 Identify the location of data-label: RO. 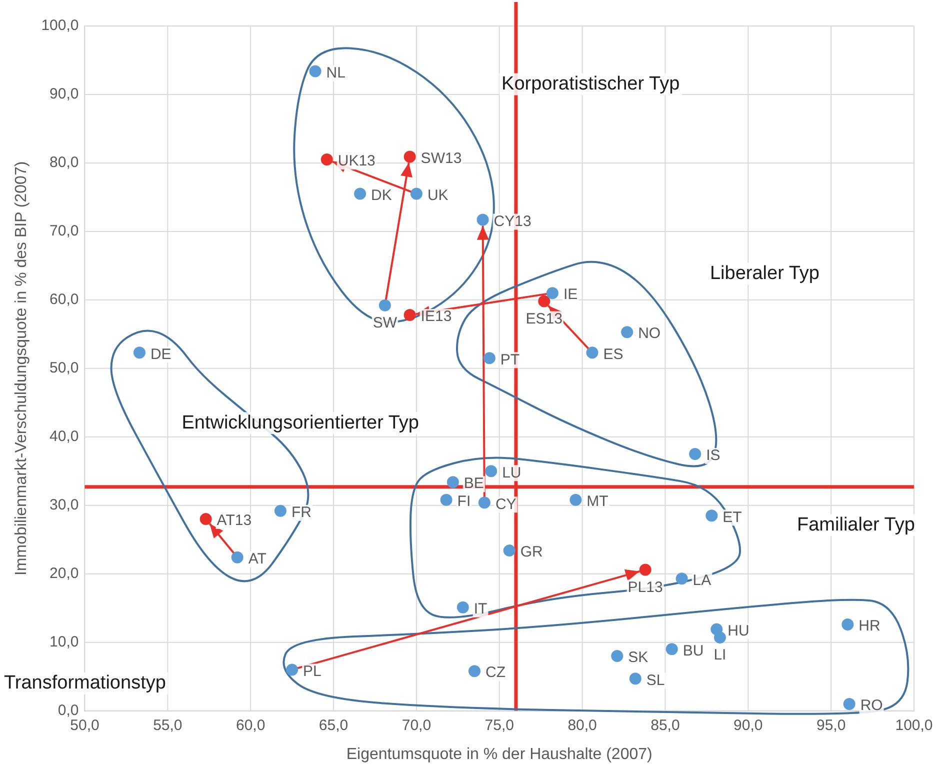
(871, 705).